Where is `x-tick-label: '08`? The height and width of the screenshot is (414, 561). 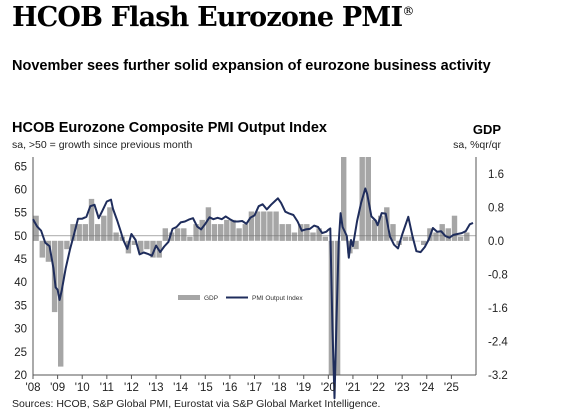 x-tick-label: '08 is located at coordinates (33, 388).